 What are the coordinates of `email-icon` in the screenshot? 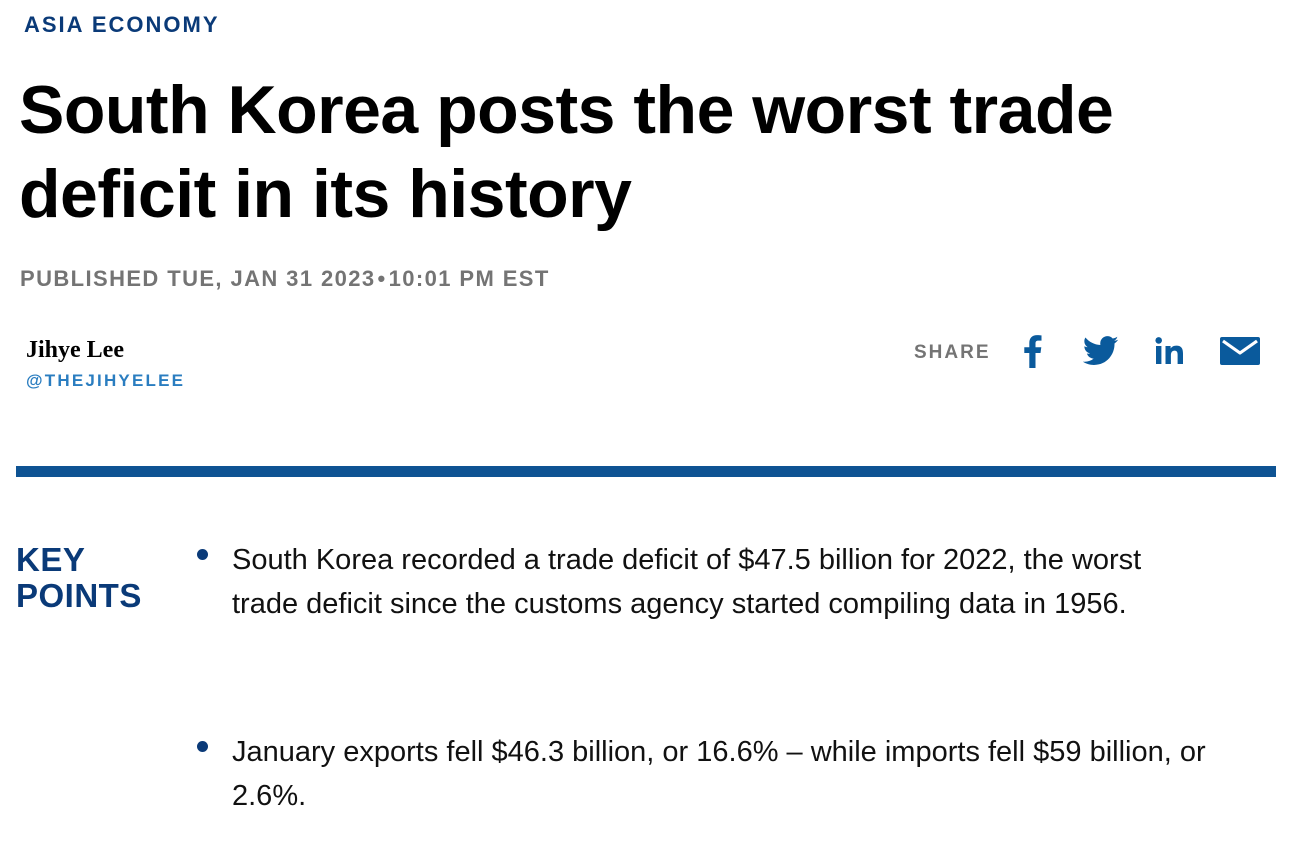 It's located at (1240, 351).